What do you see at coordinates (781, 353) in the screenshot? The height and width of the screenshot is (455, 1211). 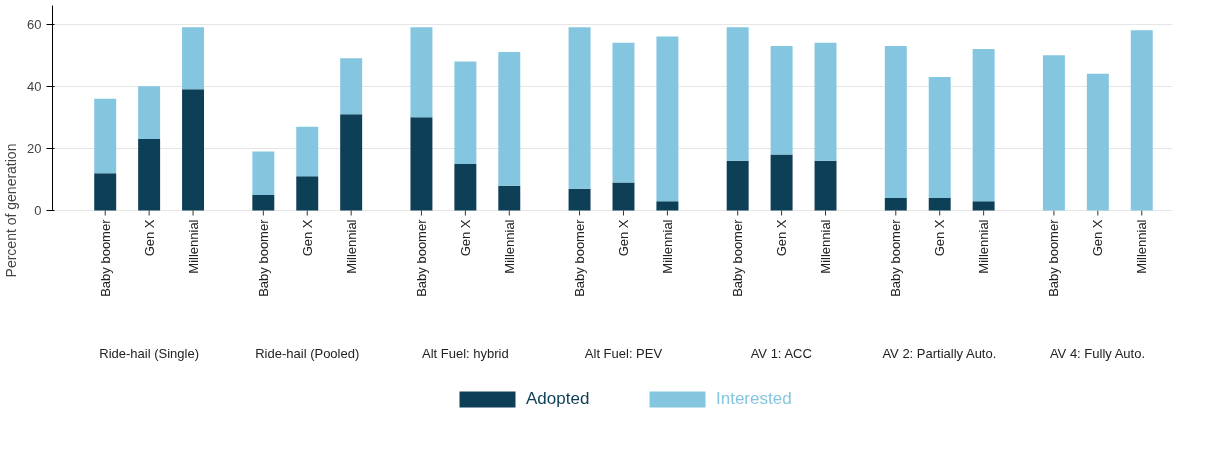 I see `text: AV 1: ACC` at bounding box center [781, 353].